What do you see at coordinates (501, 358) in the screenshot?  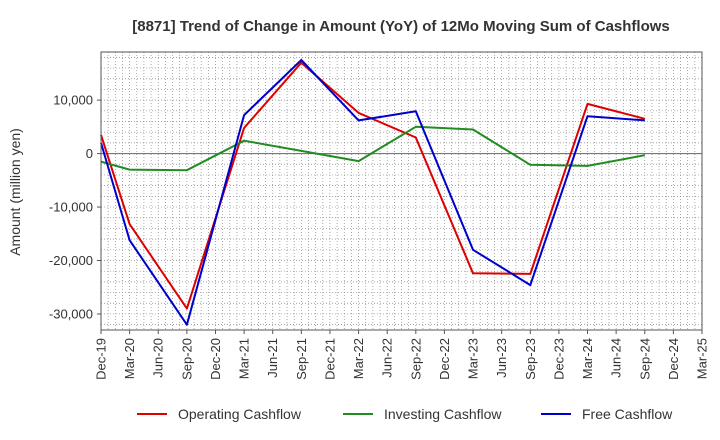 I see `x-tick-label: Jun-23` at bounding box center [501, 358].